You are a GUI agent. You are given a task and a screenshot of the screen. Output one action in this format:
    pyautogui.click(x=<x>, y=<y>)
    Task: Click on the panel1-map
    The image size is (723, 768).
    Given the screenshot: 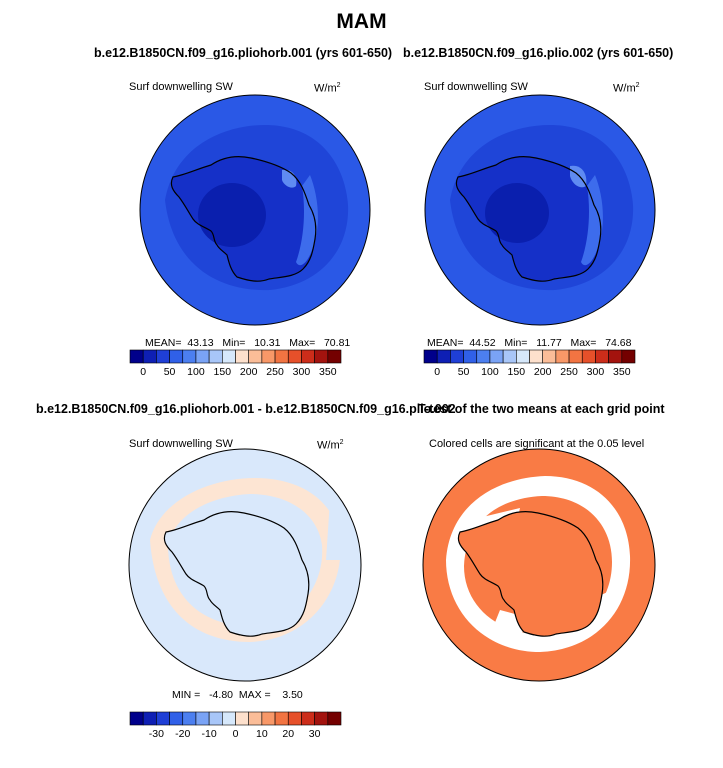 What is the action you would take?
    pyautogui.click(x=255, y=210)
    